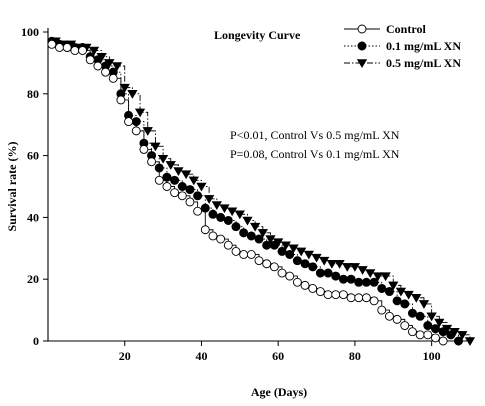 Image resolution: width=485 pixels, height=406 pixels. I want to click on y-tick-label: 40, so click(33, 217).